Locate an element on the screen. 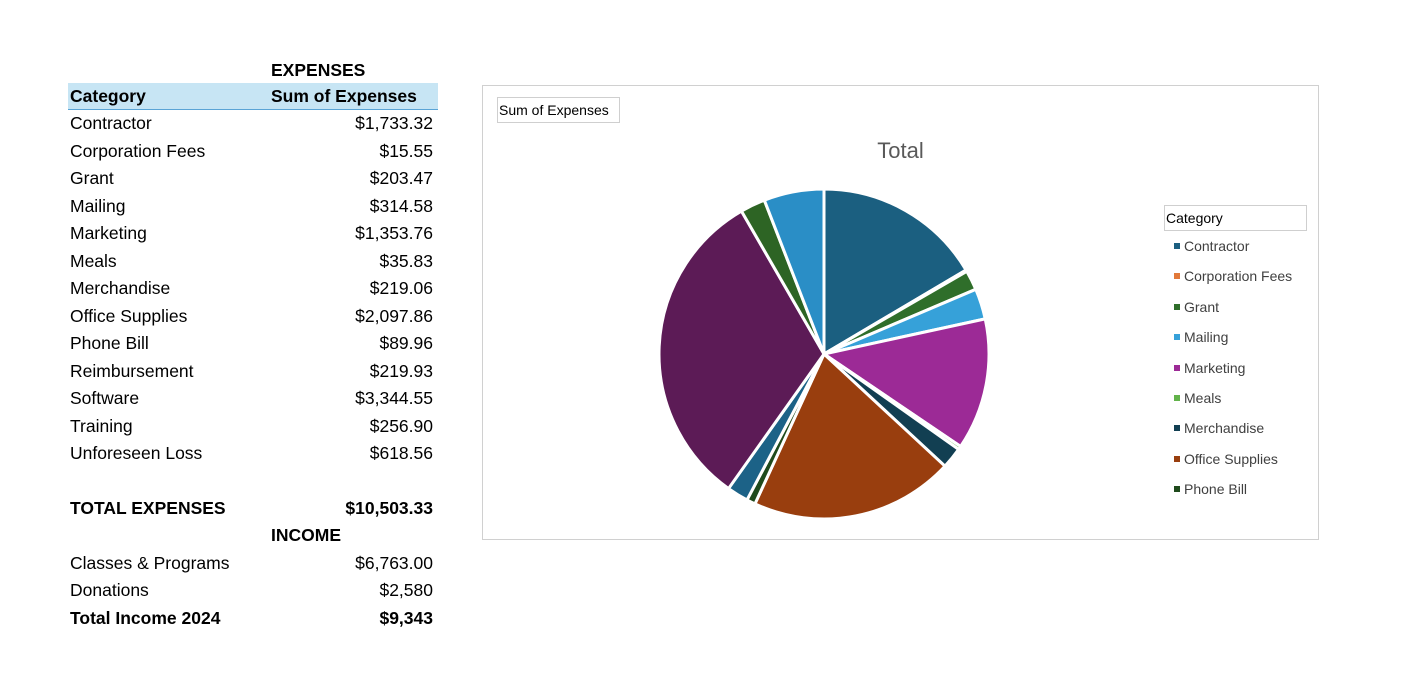 The width and height of the screenshot is (1404, 687). category-cell: Unforeseen Loss is located at coordinates (136, 453).